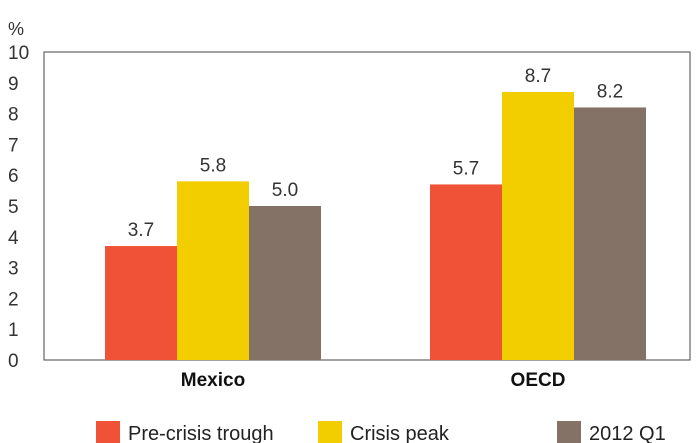  Describe the element at coordinates (13, 269) in the screenshot. I see `y-tick-label: 3` at that location.